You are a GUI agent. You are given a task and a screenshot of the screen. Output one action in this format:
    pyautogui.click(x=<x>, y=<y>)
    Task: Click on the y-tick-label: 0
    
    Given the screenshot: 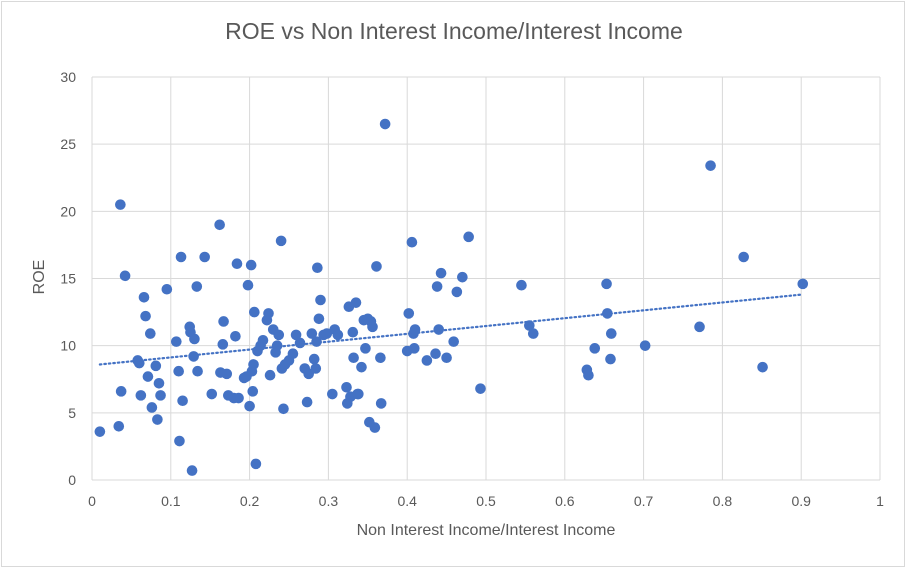 What is the action you would take?
    pyautogui.click(x=72, y=480)
    